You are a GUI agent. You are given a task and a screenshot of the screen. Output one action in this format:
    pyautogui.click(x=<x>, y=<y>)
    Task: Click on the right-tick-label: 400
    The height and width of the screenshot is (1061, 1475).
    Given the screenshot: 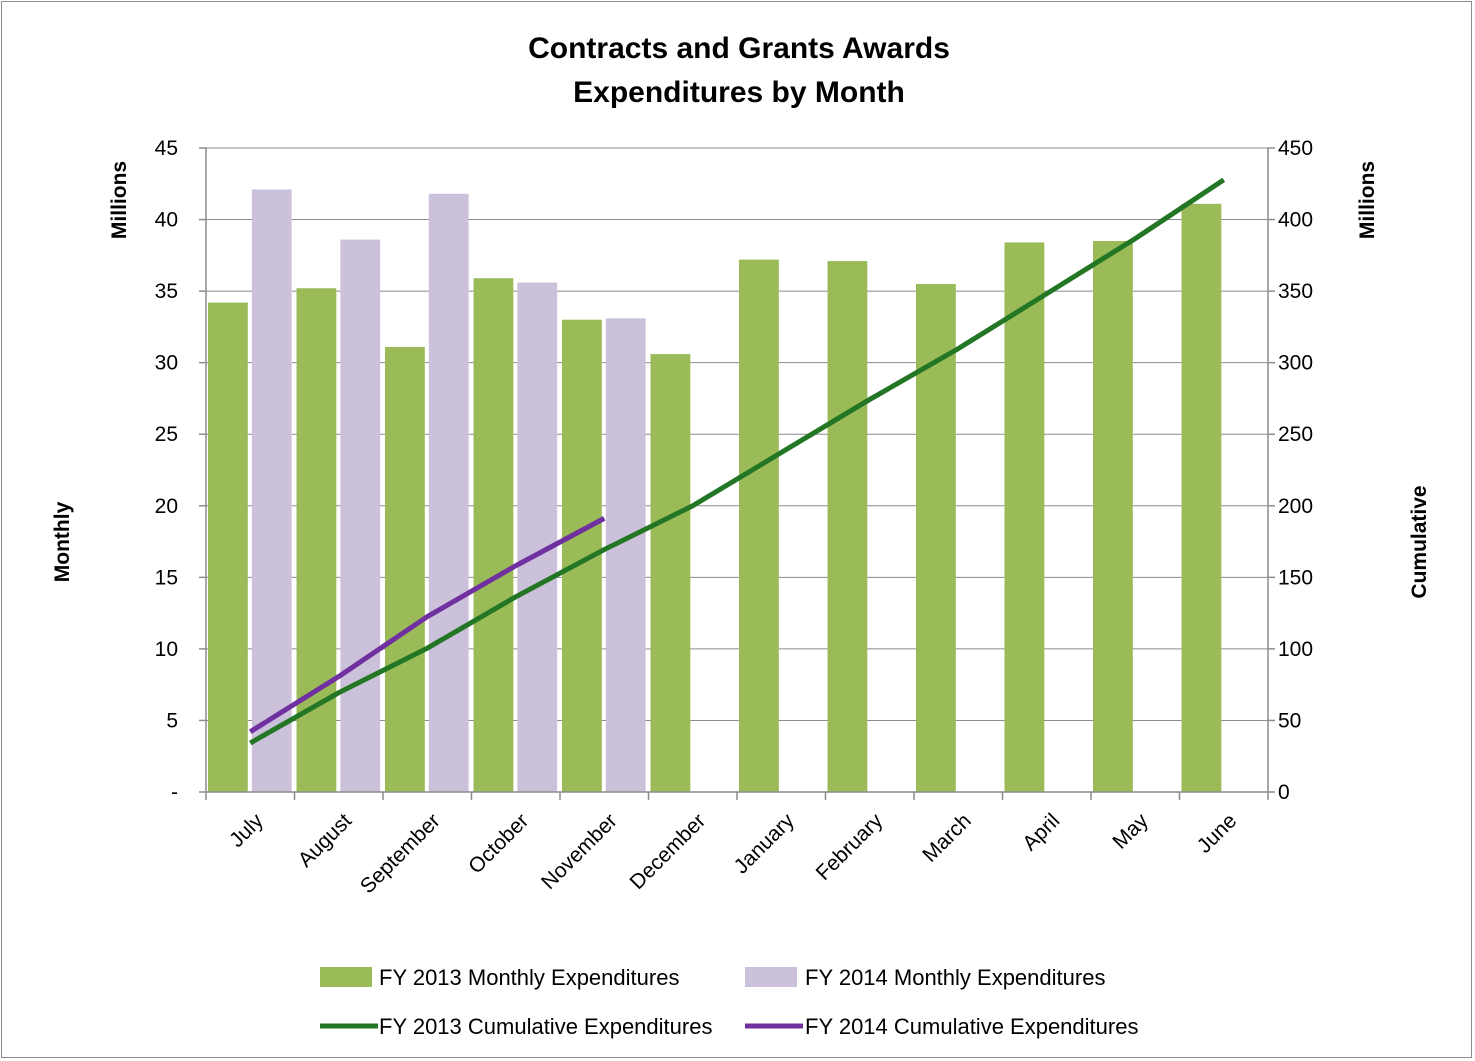 What is the action you would take?
    pyautogui.click(x=1295, y=220)
    